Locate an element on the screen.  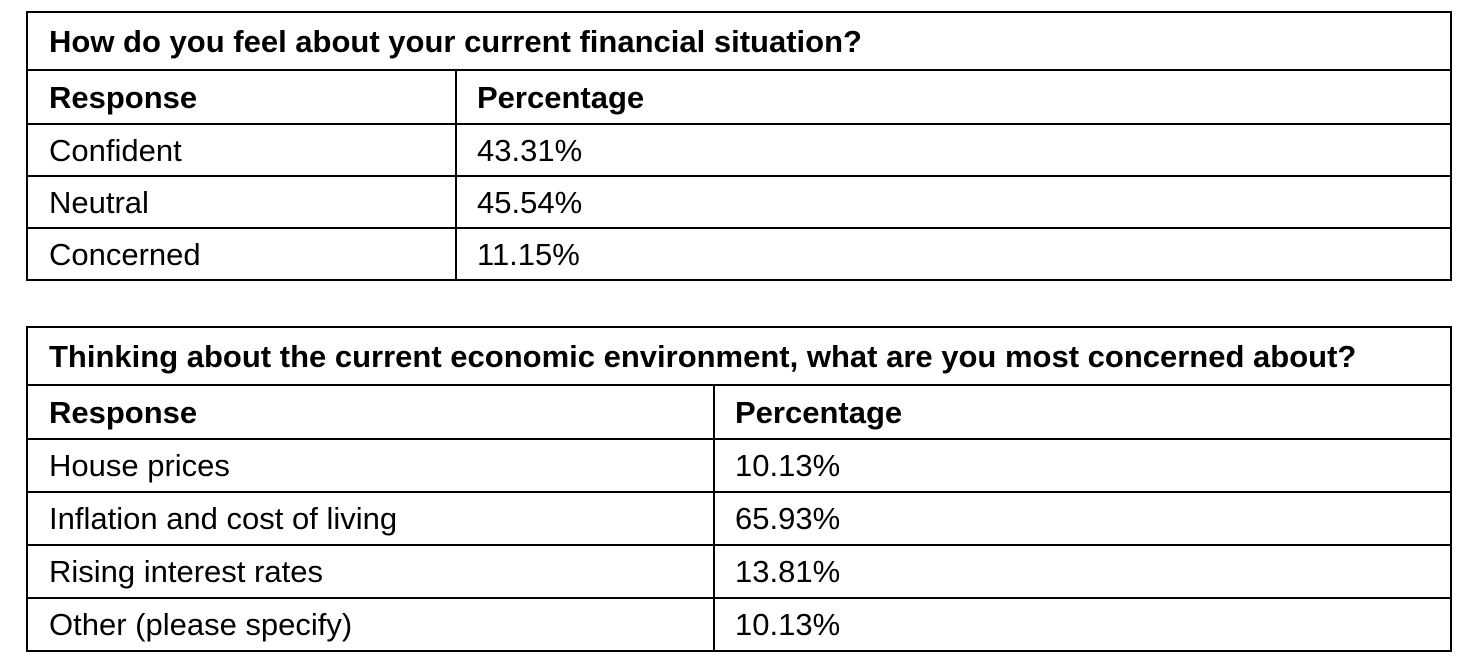
table-row: Rising interest rates 13.81% is located at coordinates (739, 571).